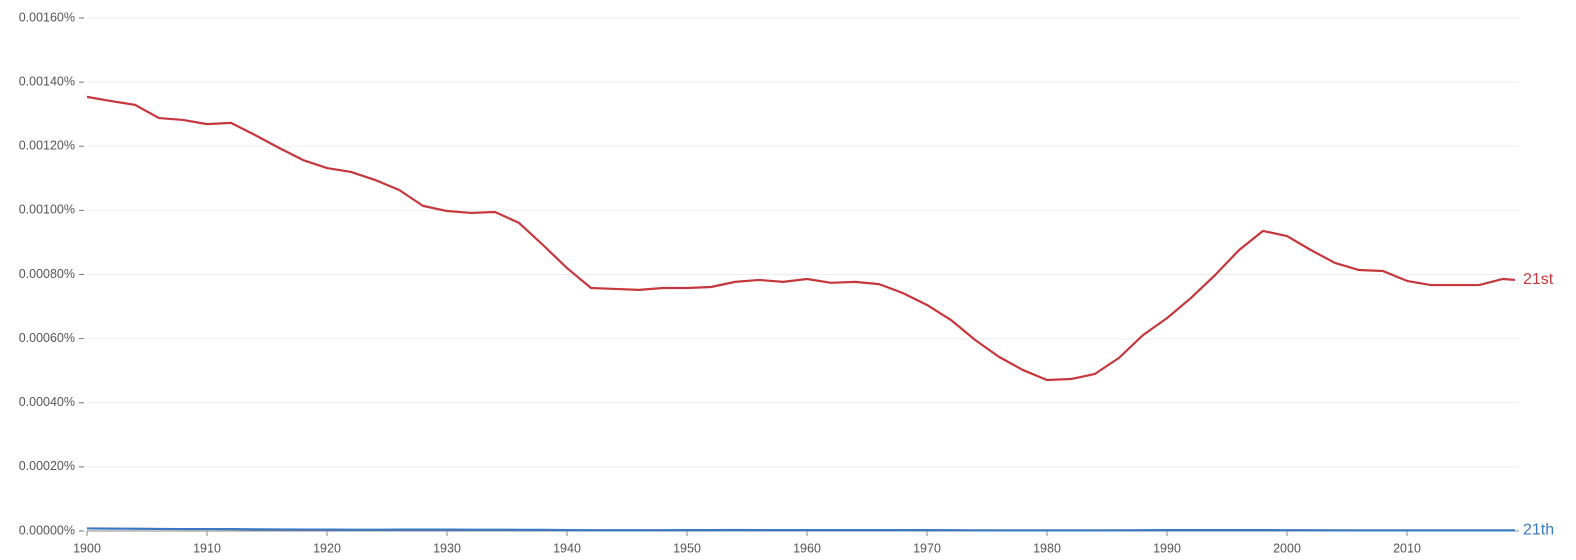 This screenshot has width=1576, height=560. Describe the element at coordinates (1287, 548) in the screenshot. I see `x-tick-label: 2000` at that location.